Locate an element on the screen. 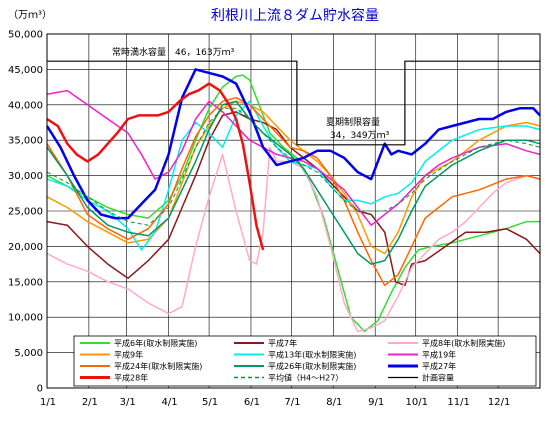 This screenshot has height=429, width=560. x-tick-label: 6/1 is located at coordinates (252, 402).